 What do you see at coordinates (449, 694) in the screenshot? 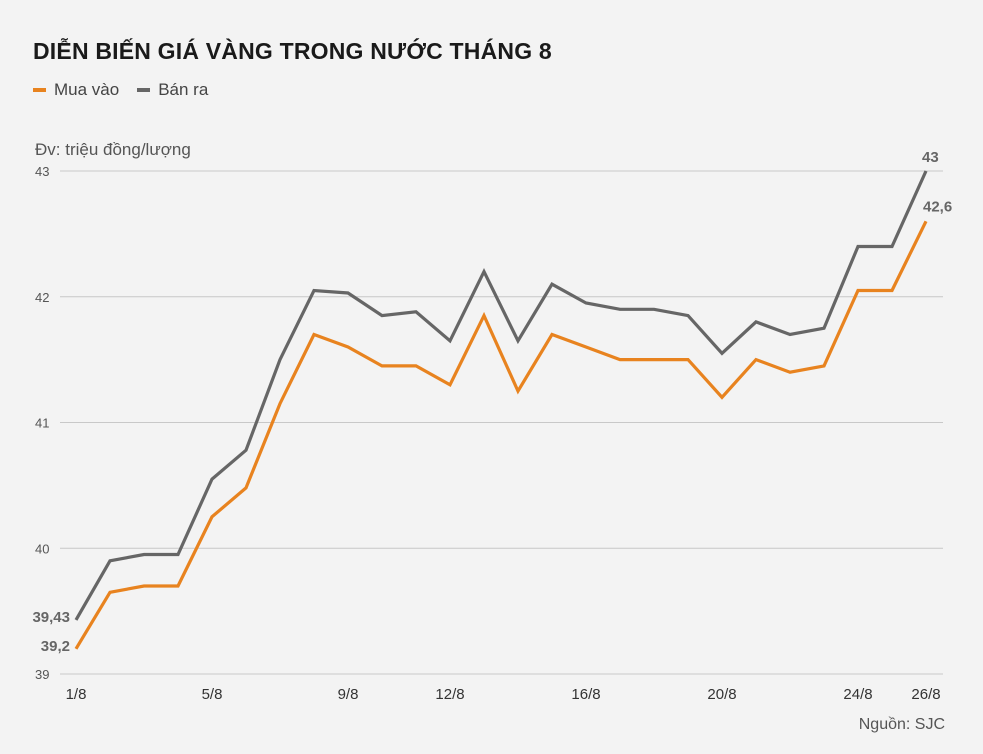
I see `x-tick-label: 12/8` at bounding box center [449, 694].